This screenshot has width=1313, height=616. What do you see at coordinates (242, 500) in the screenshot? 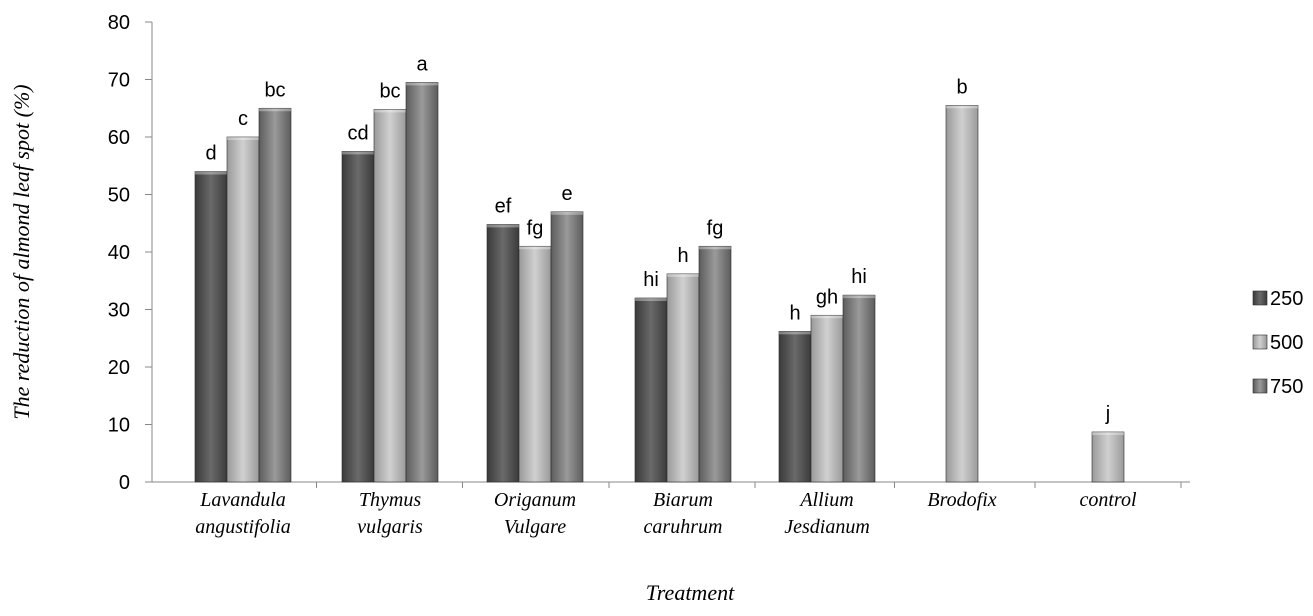
I see `x-tick-label-line: Lavandula` at bounding box center [242, 500].